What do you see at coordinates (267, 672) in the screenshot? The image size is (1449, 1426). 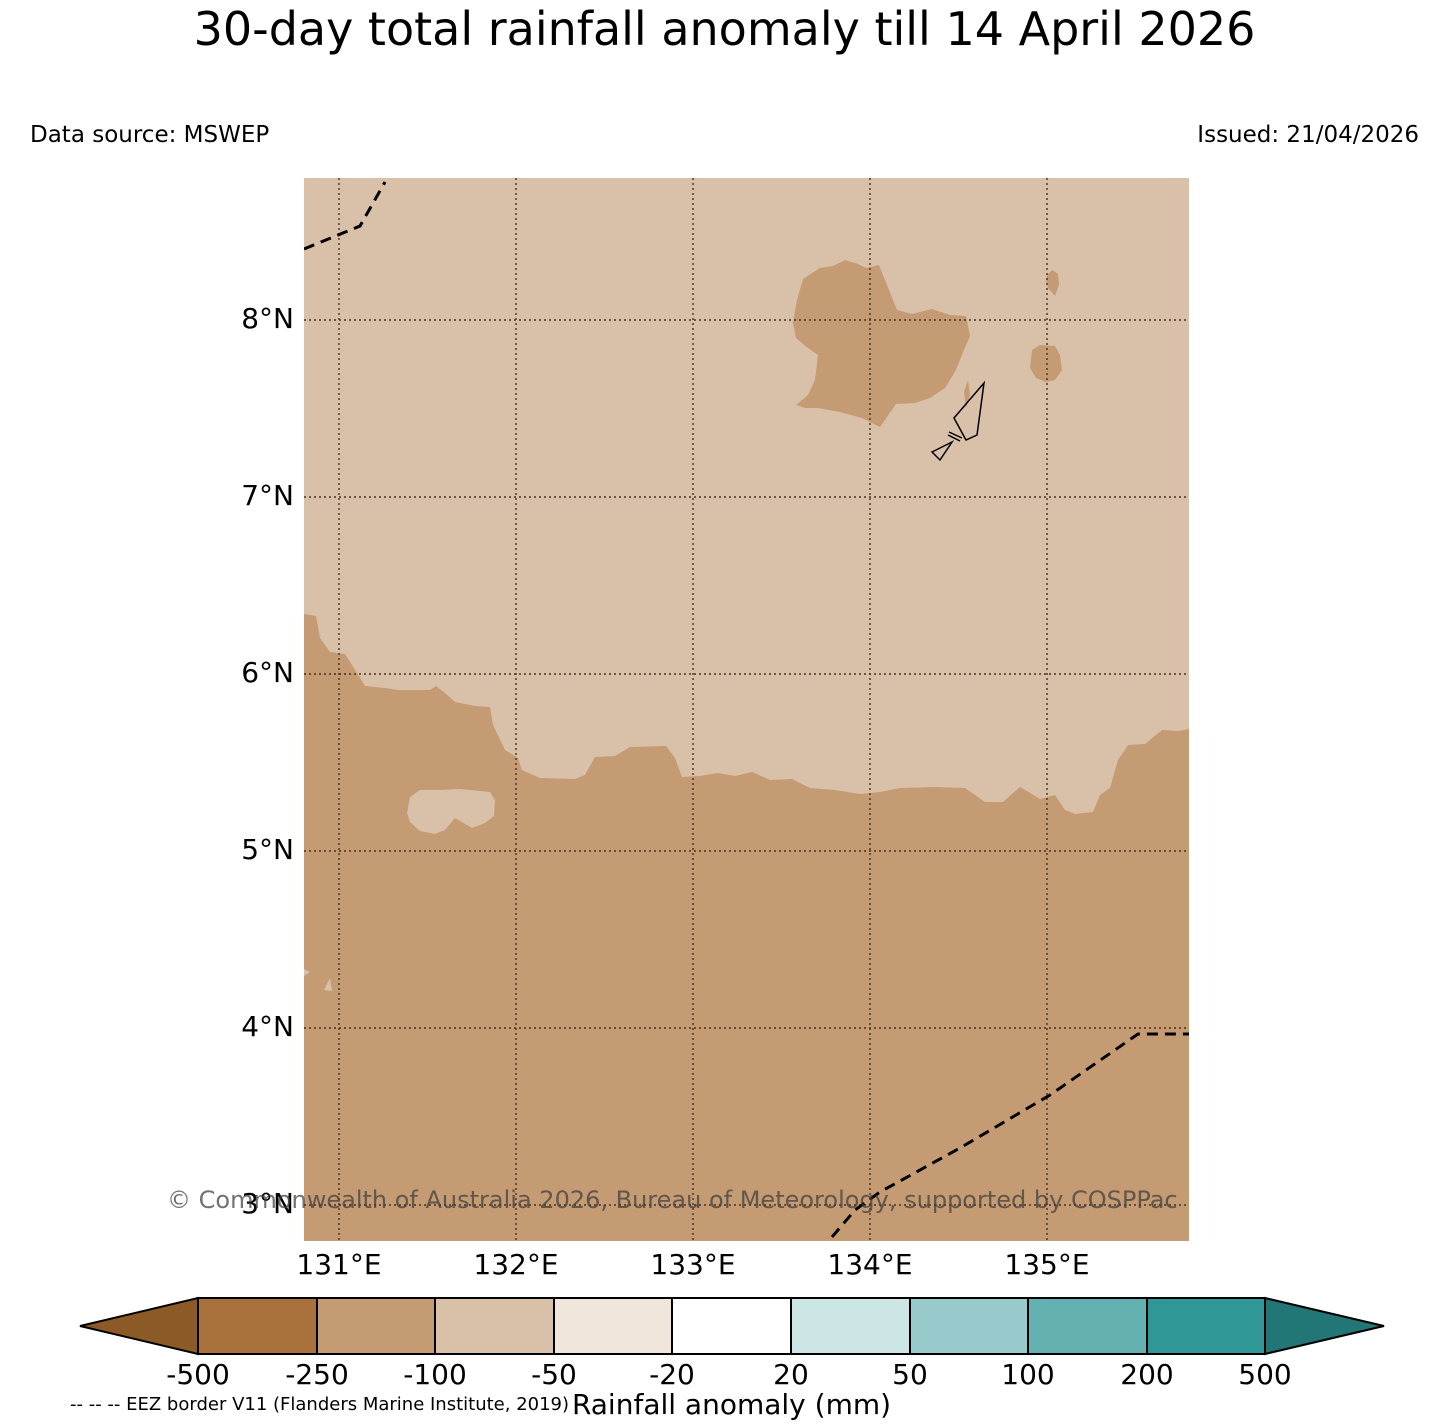 I see `lat-label-6n: 6°N` at bounding box center [267, 672].